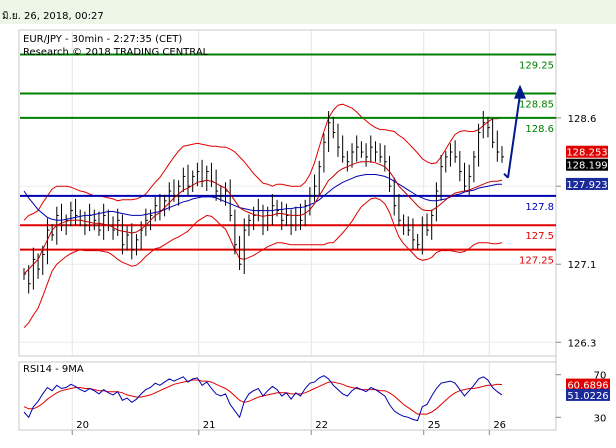 Image resolution: width=616 pixels, height=448 pixels. What do you see at coordinates (116, 52) in the screenshot?
I see `chart-subtitle: Research © 2018 TRADING CENTRAL` at bounding box center [116, 52].